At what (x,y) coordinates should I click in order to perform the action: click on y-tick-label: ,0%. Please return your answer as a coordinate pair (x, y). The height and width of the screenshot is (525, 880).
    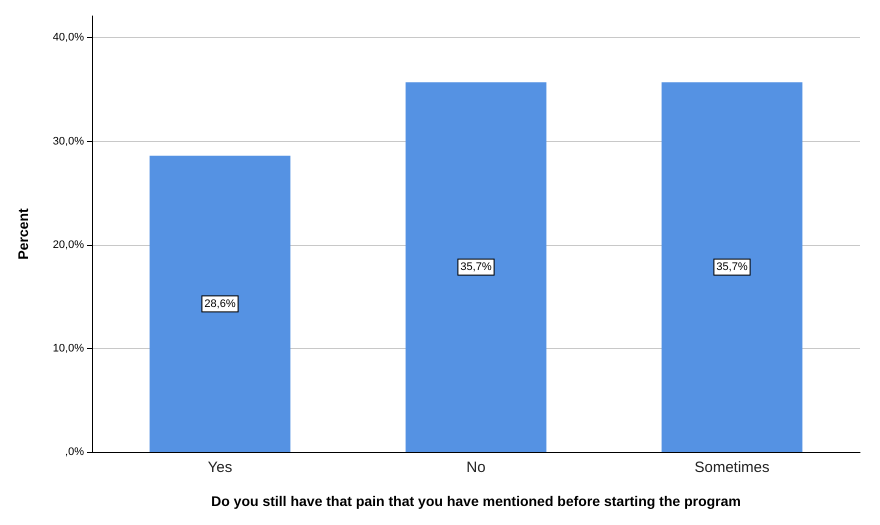
    Looking at the image, I should click on (74, 452).